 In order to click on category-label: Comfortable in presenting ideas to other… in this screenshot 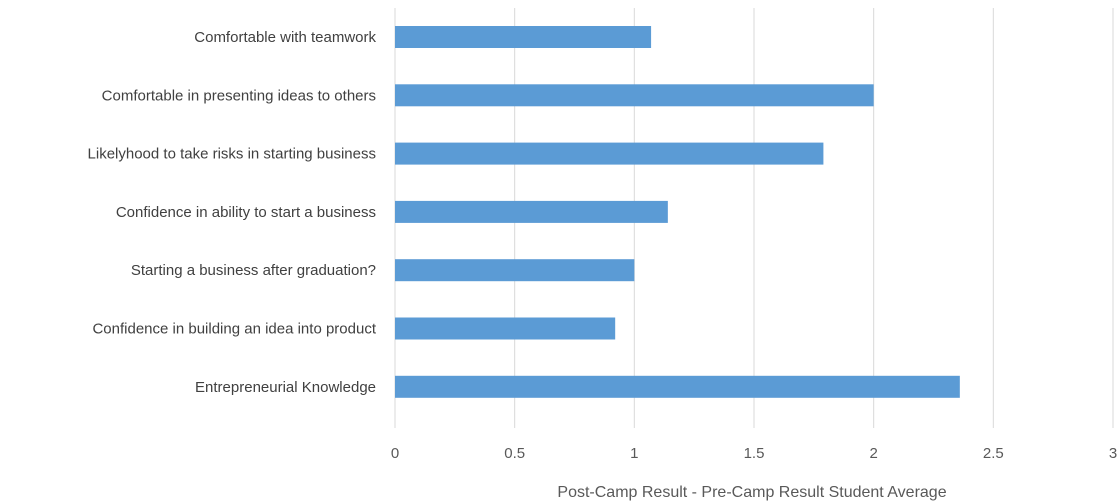, I will do `click(239, 95)`.